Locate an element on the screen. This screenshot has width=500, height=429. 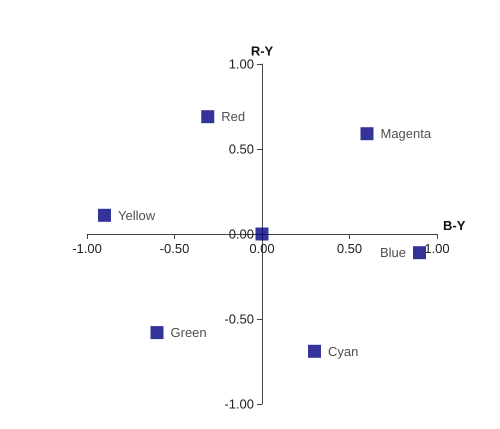
series-label: Green is located at coordinates (188, 332).